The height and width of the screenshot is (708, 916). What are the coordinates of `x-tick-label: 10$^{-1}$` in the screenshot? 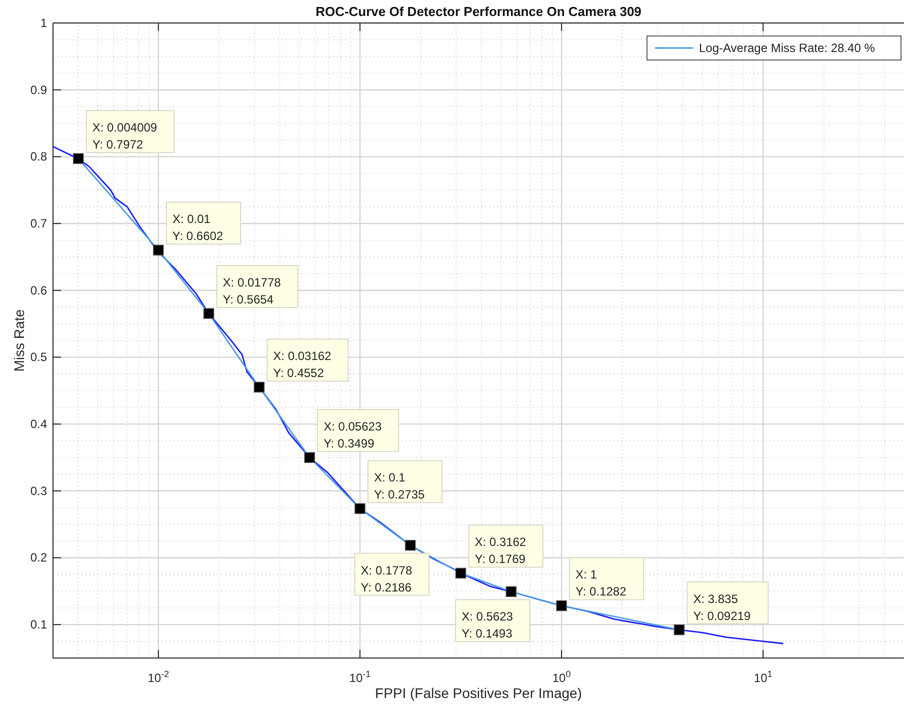 It's located at (360, 677).